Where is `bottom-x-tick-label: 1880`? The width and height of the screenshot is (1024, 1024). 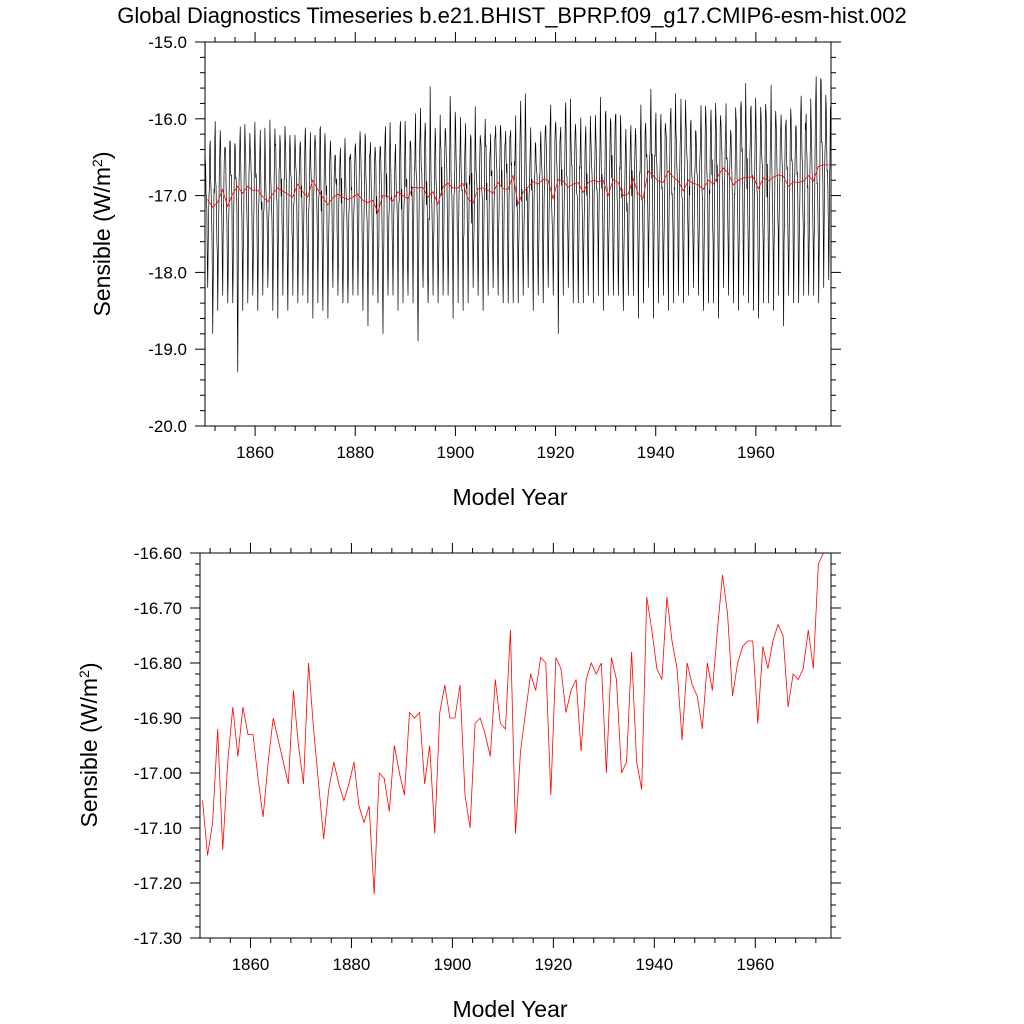
bottom-x-tick-label: 1880 is located at coordinates (352, 964).